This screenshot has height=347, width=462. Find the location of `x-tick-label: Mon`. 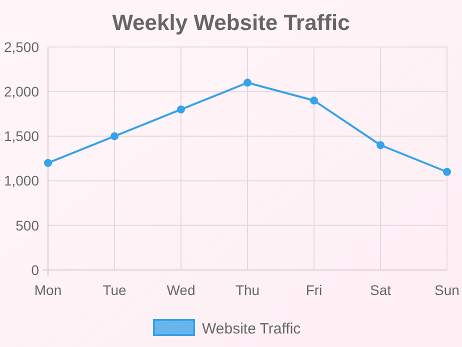

x-tick-label: Mon is located at coordinates (48, 290).